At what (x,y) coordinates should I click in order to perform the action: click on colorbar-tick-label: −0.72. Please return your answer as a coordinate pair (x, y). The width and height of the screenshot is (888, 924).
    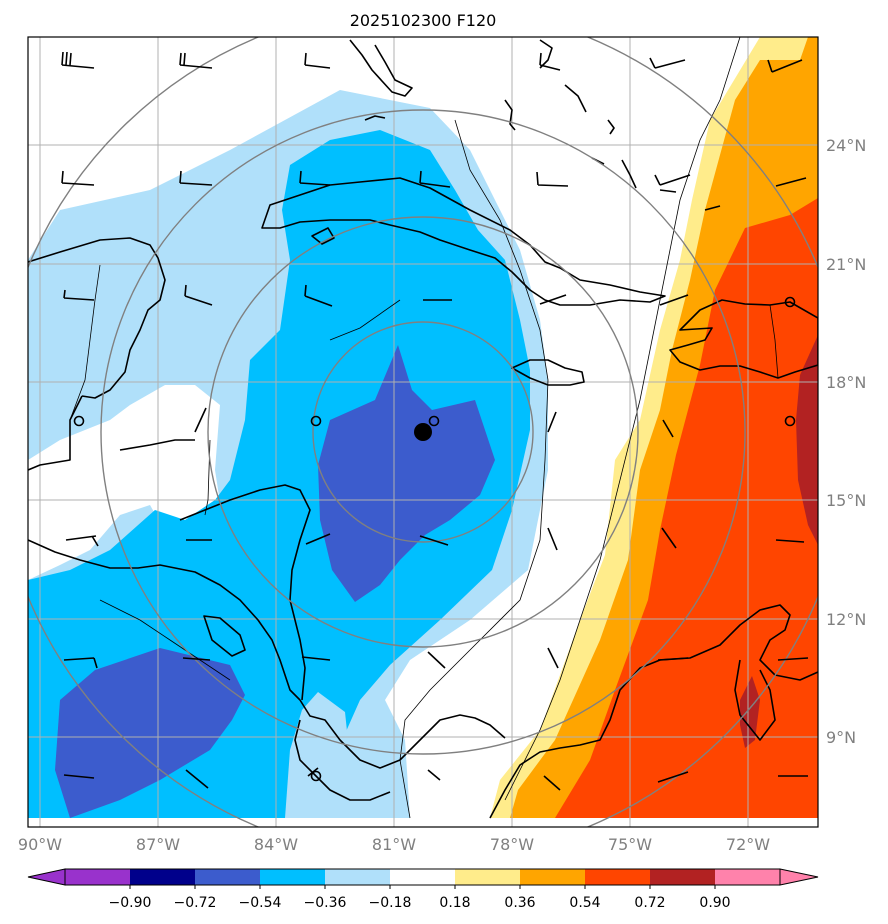
    Looking at the image, I should click on (195, 903).